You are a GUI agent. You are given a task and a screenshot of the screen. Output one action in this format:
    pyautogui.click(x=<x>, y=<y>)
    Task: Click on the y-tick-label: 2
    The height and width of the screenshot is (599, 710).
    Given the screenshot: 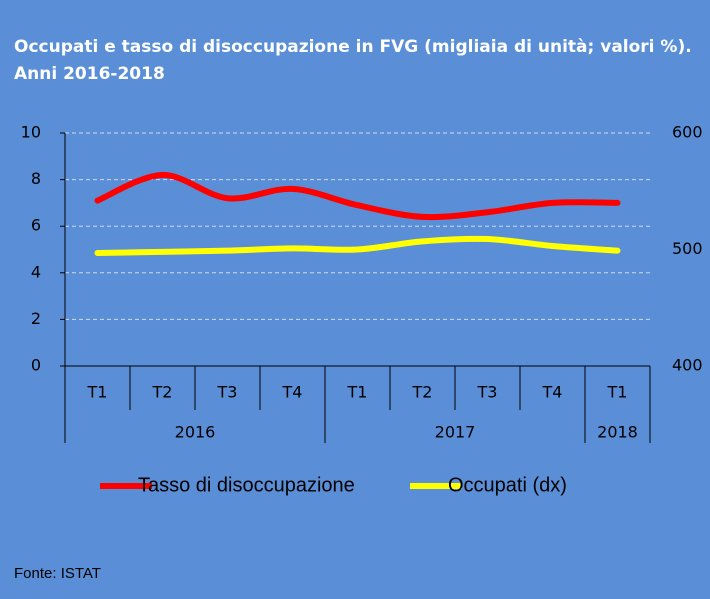 What is the action you would take?
    pyautogui.click(x=36, y=318)
    